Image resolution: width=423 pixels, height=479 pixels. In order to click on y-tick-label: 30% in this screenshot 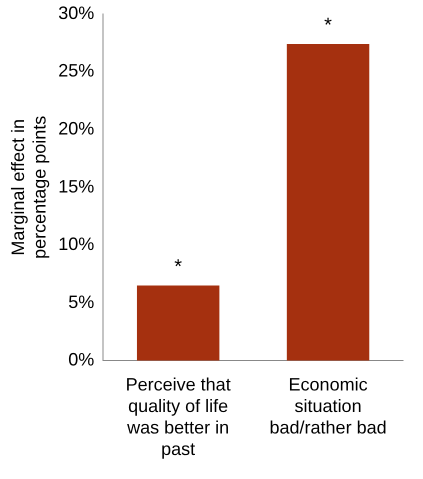, I will do `click(76, 12)`.